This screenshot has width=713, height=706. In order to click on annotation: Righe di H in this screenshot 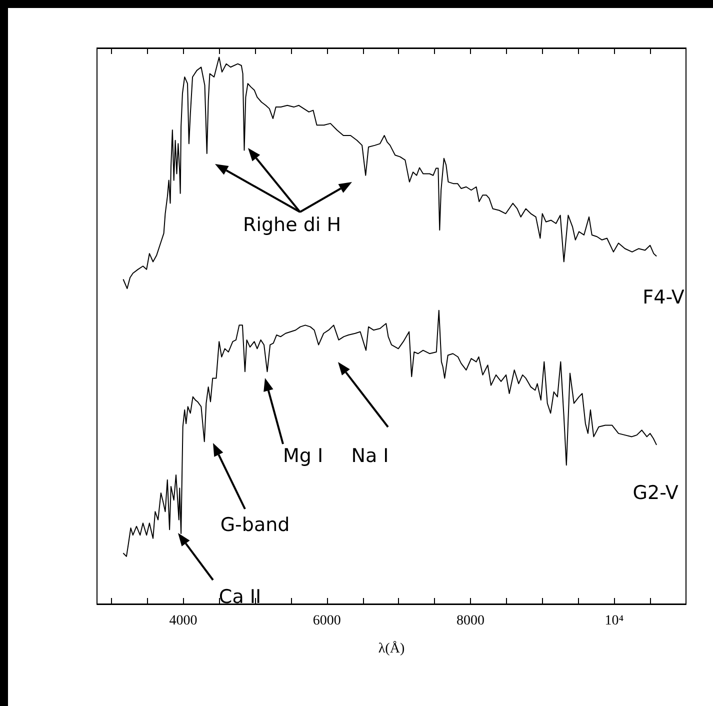, I will do `click(292, 225)`.